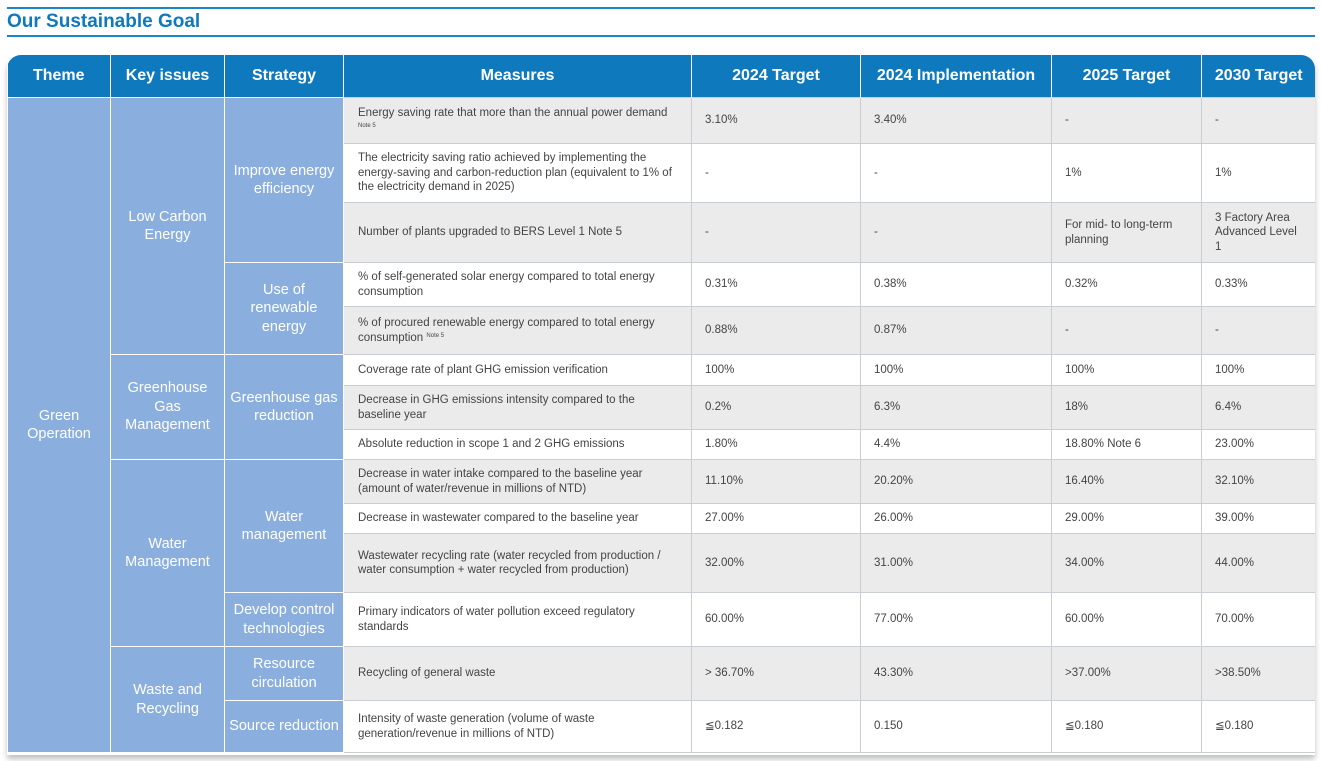 Image resolution: width=1321 pixels, height=761 pixels. What do you see at coordinates (776, 673) in the screenshot?
I see `target-2024-cell: > 36.70%` at bounding box center [776, 673].